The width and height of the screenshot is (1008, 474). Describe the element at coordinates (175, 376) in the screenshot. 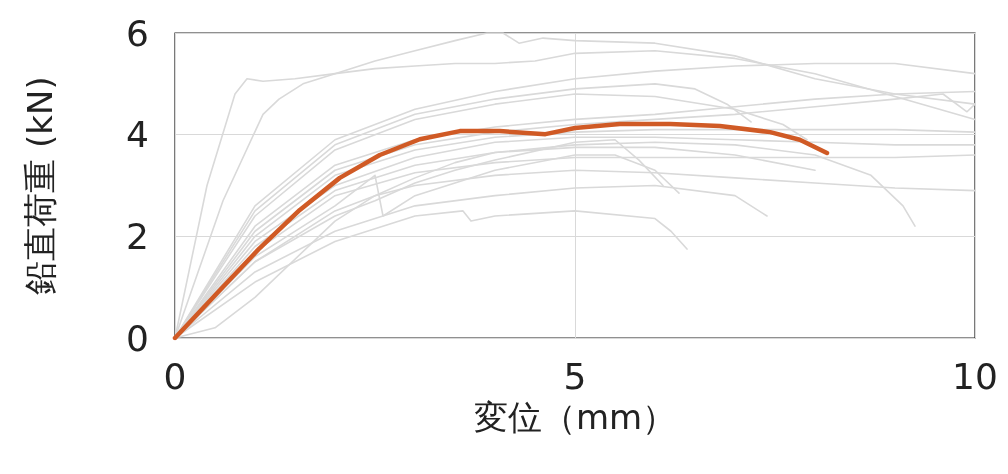

I see `x-tick-label: 0` at that location.